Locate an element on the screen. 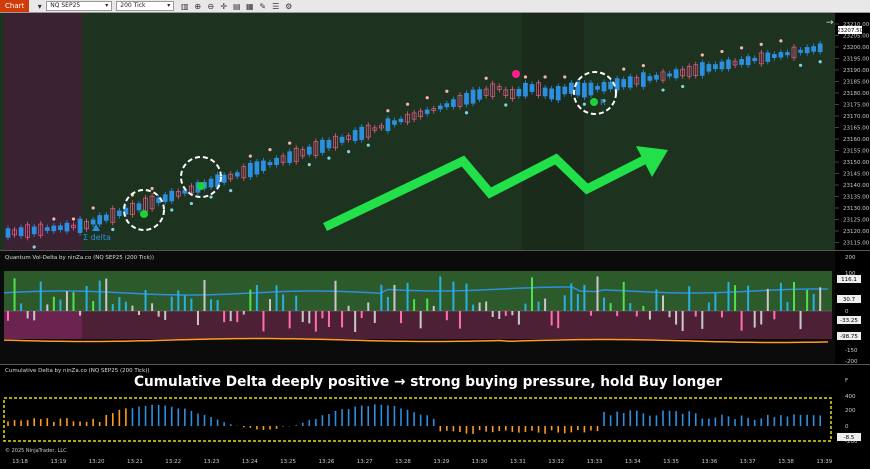 This screenshot has height=469, width=870. dropdown-icon: ▾ is located at coordinates (39, 6).